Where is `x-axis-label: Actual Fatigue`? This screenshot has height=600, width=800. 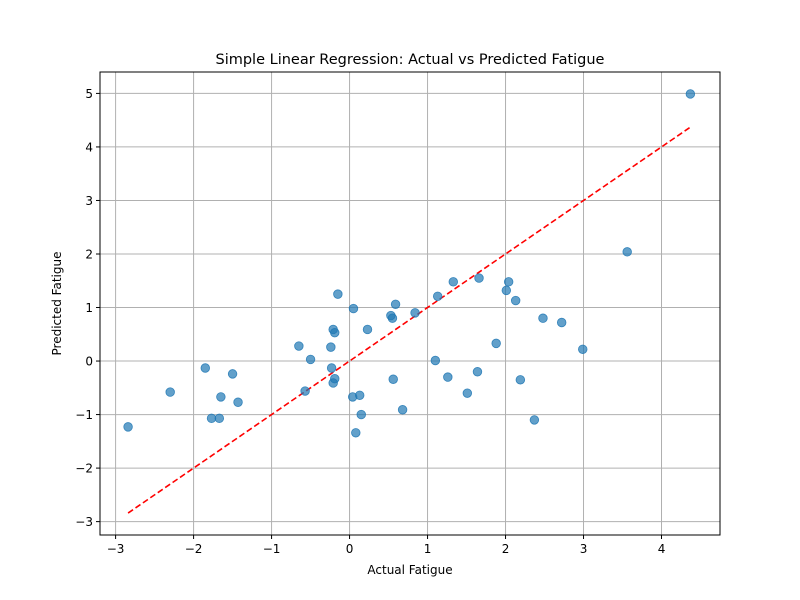 x-axis-label: Actual Fatigue is located at coordinates (409, 570).